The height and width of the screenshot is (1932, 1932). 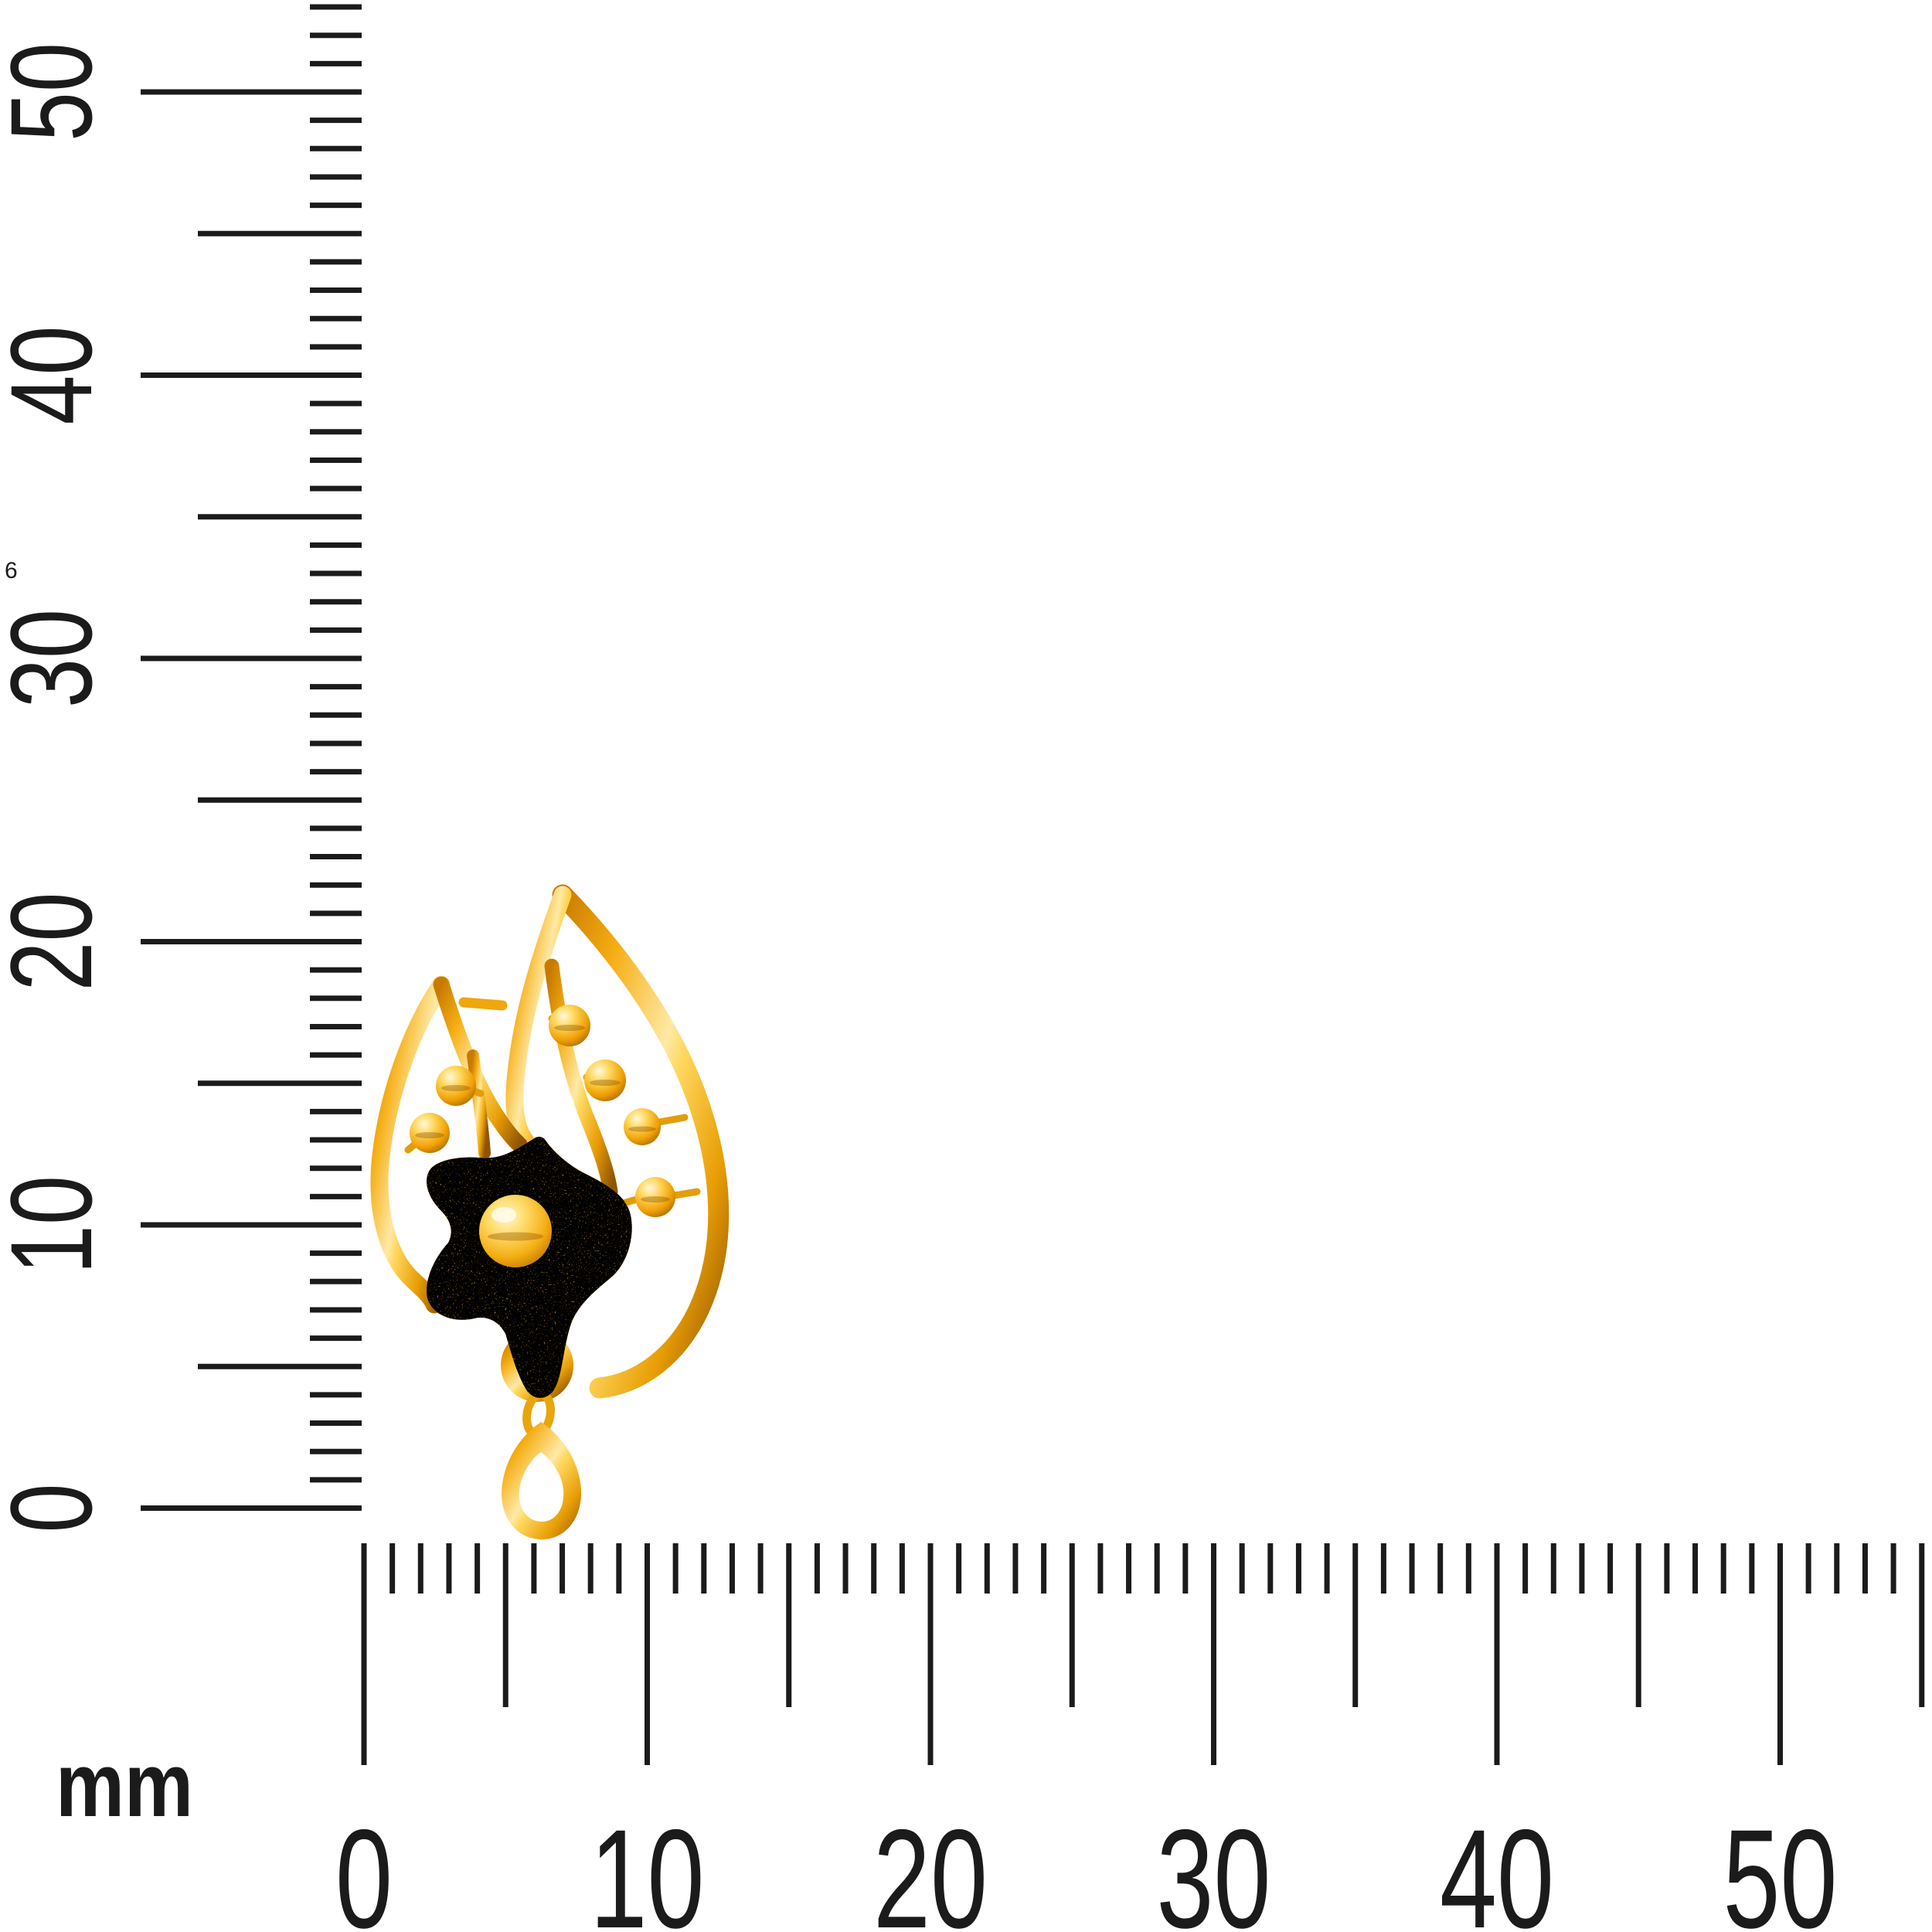 I want to click on horizontal-ruler-labels: 0 10 20 30 40 50, so click(x=1086, y=1866).